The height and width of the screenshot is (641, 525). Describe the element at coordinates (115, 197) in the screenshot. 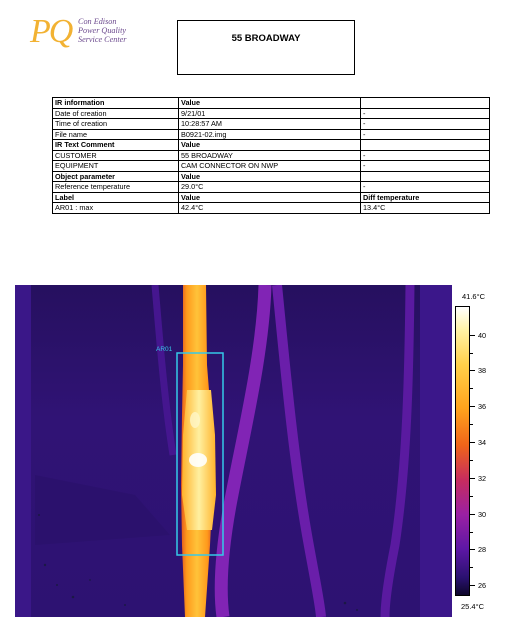

I see `table-cell-label: Label` at that location.